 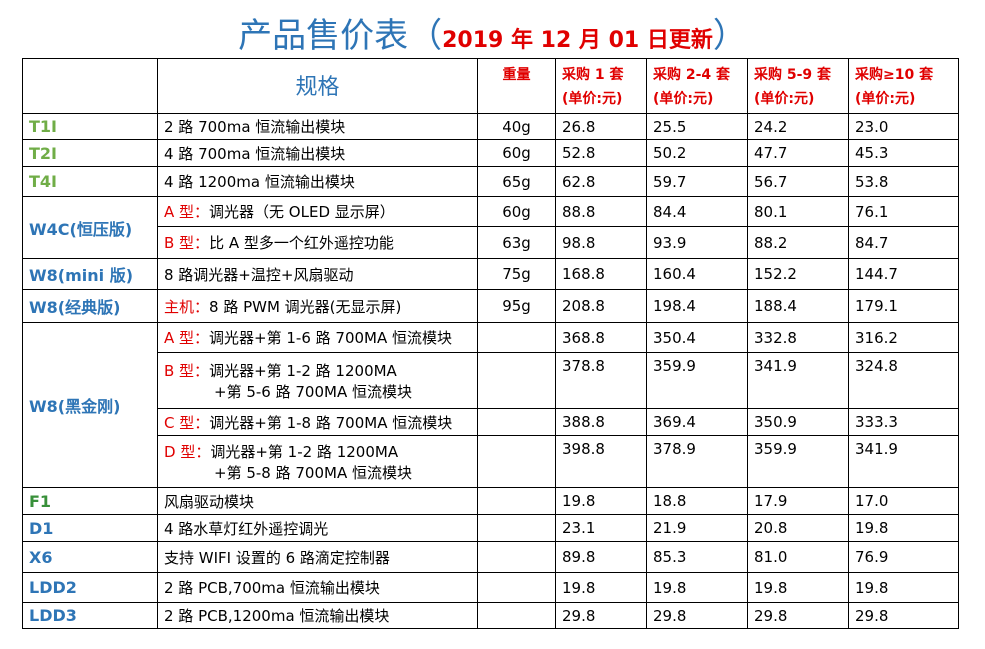 What do you see at coordinates (697, 501) in the screenshot?
I see `price: 18.8` at bounding box center [697, 501].